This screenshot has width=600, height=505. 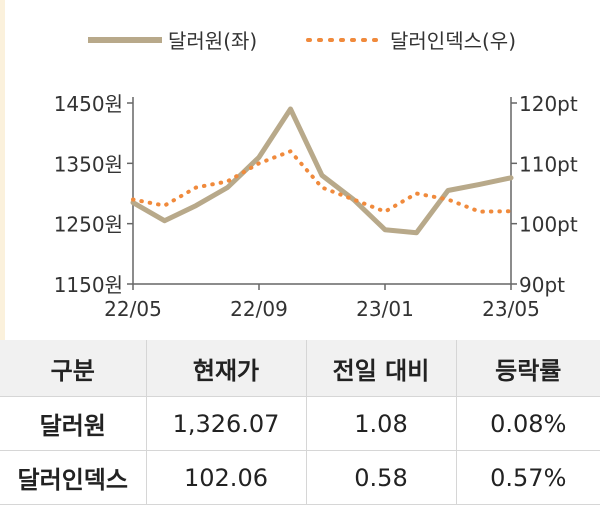 I want to click on table-header-row: 구분 현재가 전일 대비 등락률, so click(x=300, y=368).